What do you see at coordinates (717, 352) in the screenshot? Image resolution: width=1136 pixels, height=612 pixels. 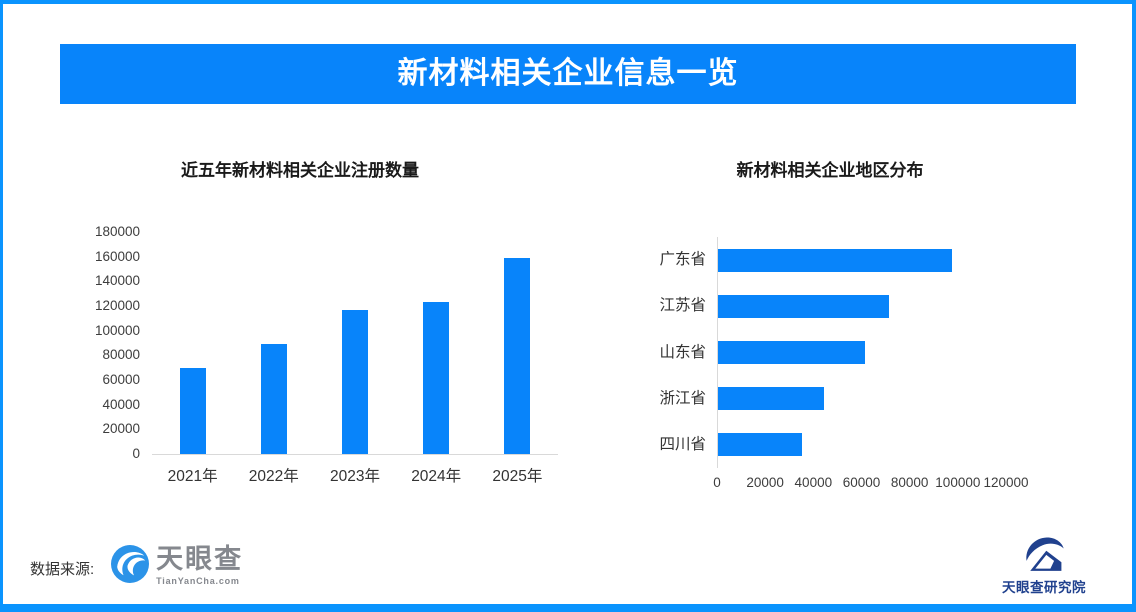 I see `y-axis-line` at bounding box center [717, 352].